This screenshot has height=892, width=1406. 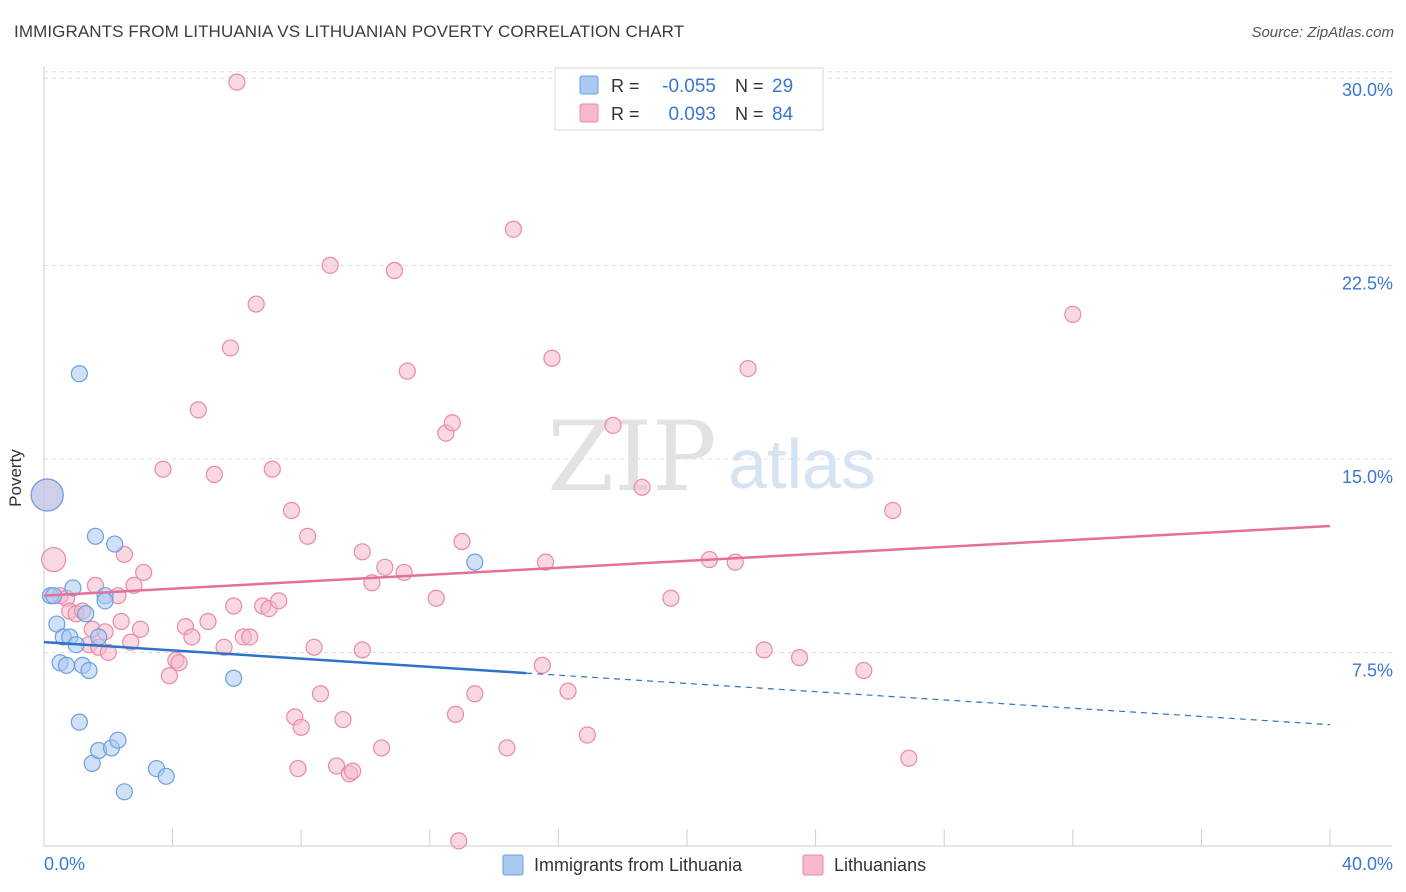 What do you see at coordinates (928, 699) in the screenshot?
I see `immigrants-trend-line-extrapolated` at bounding box center [928, 699].